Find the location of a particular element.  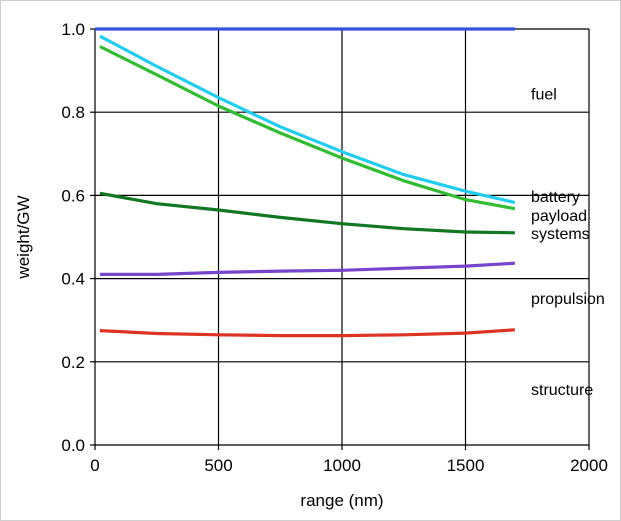

x-tick-label: 2000 is located at coordinates (589, 465).